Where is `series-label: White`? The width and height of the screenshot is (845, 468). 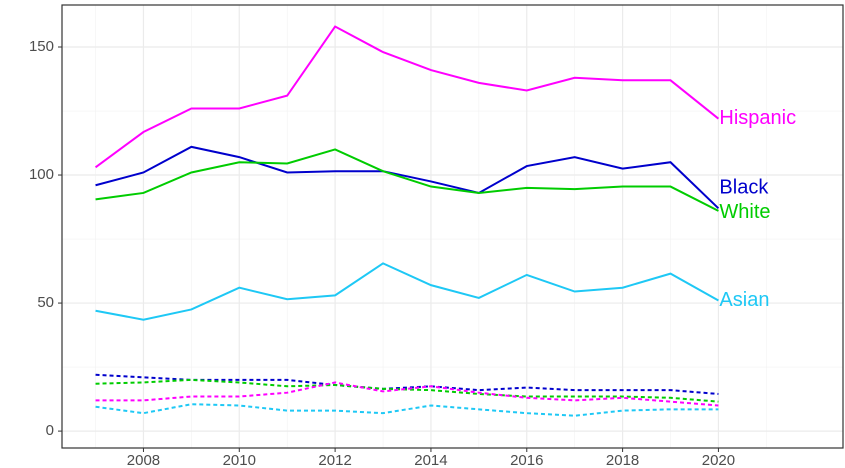
series-label: White is located at coordinates (744, 212).